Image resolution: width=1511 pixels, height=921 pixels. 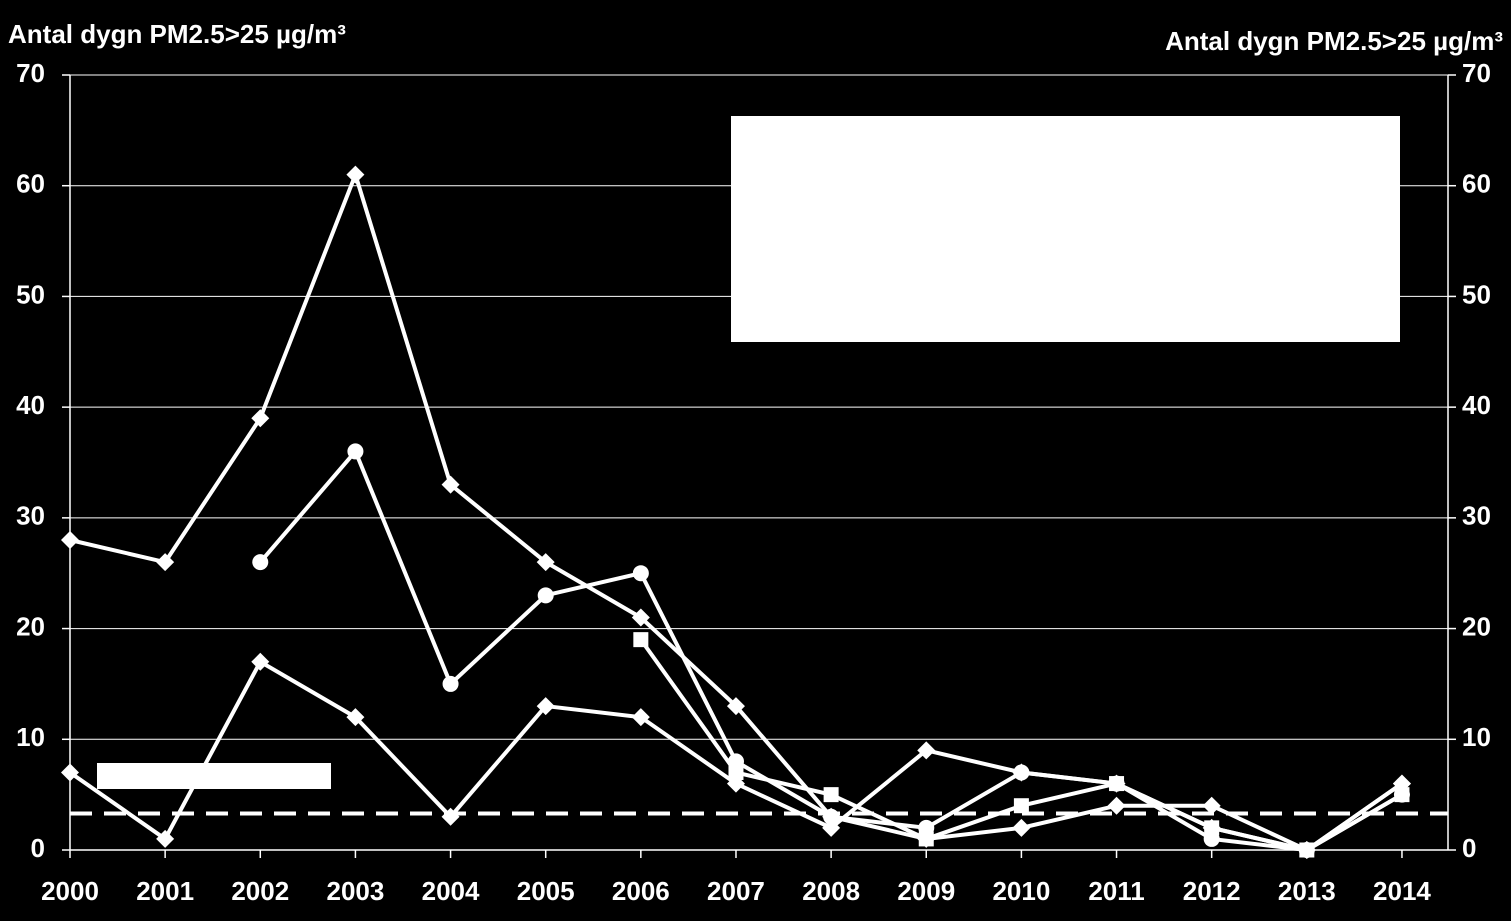 I want to click on y-tick-label: 30, so click(x=30, y=516).